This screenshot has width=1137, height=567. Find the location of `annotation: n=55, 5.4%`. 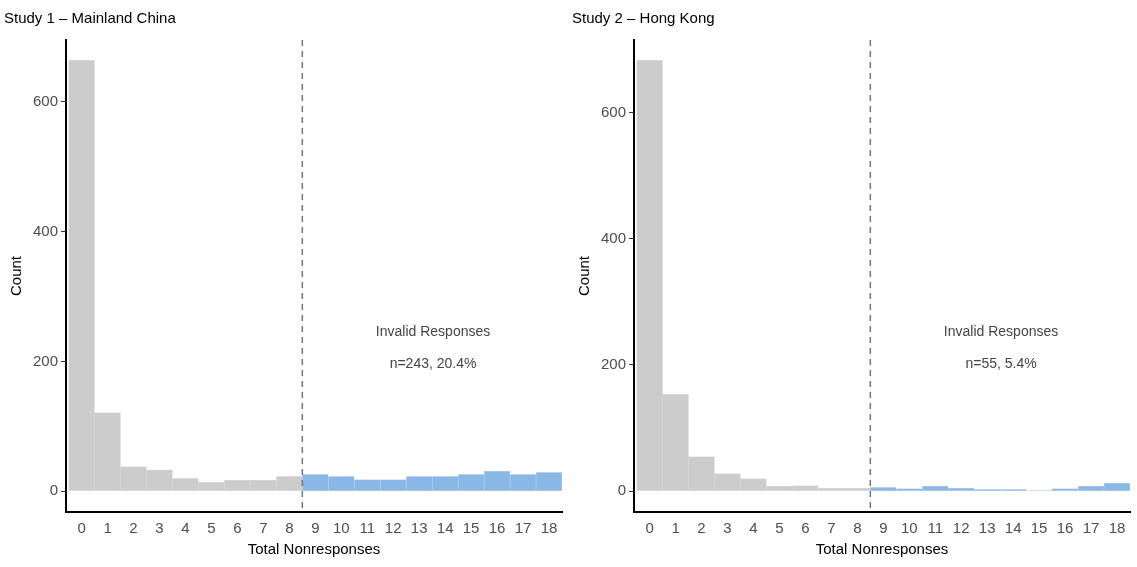

annotation: n=55, 5.4% is located at coordinates (1001, 363).